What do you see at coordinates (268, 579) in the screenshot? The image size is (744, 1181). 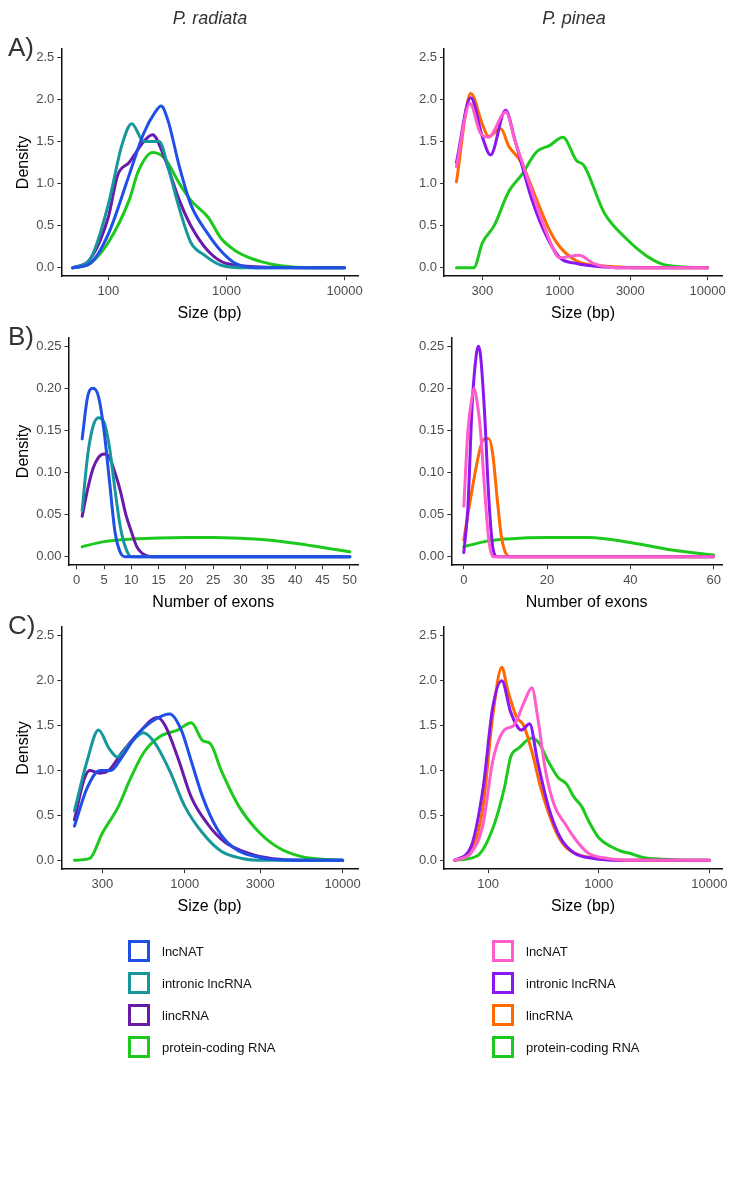 I see `x-tick-label: 35` at bounding box center [268, 579].